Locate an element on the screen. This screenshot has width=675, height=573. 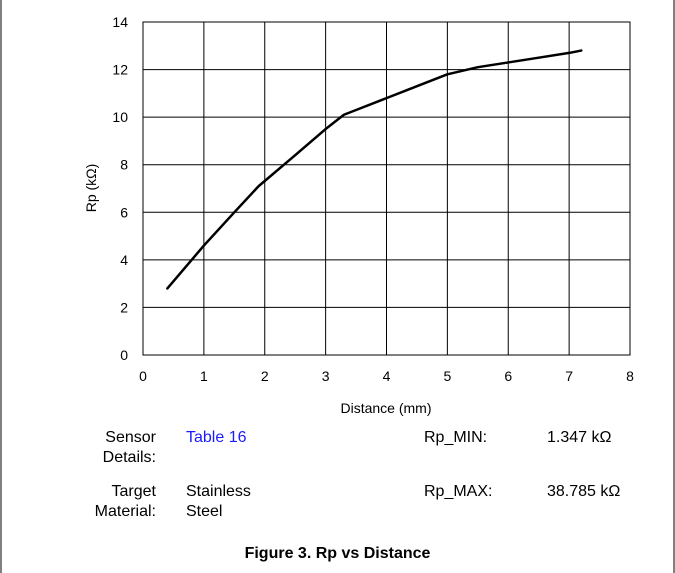
x-tick-label: 4 is located at coordinates (387, 376).